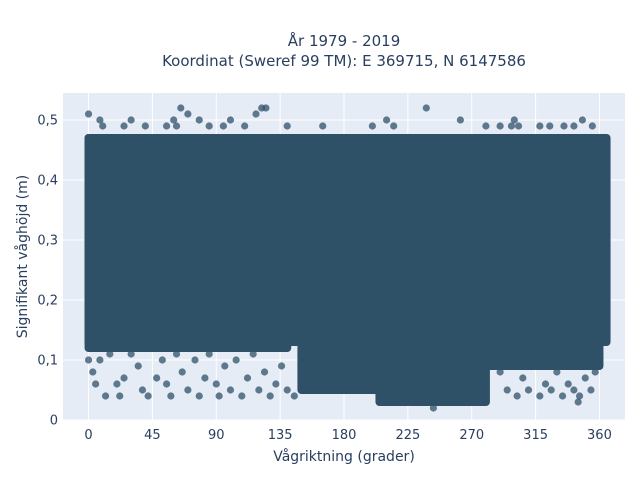  What do you see at coordinates (280, 435) in the screenshot?
I see `x-tick-label: 135` at bounding box center [280, 435].